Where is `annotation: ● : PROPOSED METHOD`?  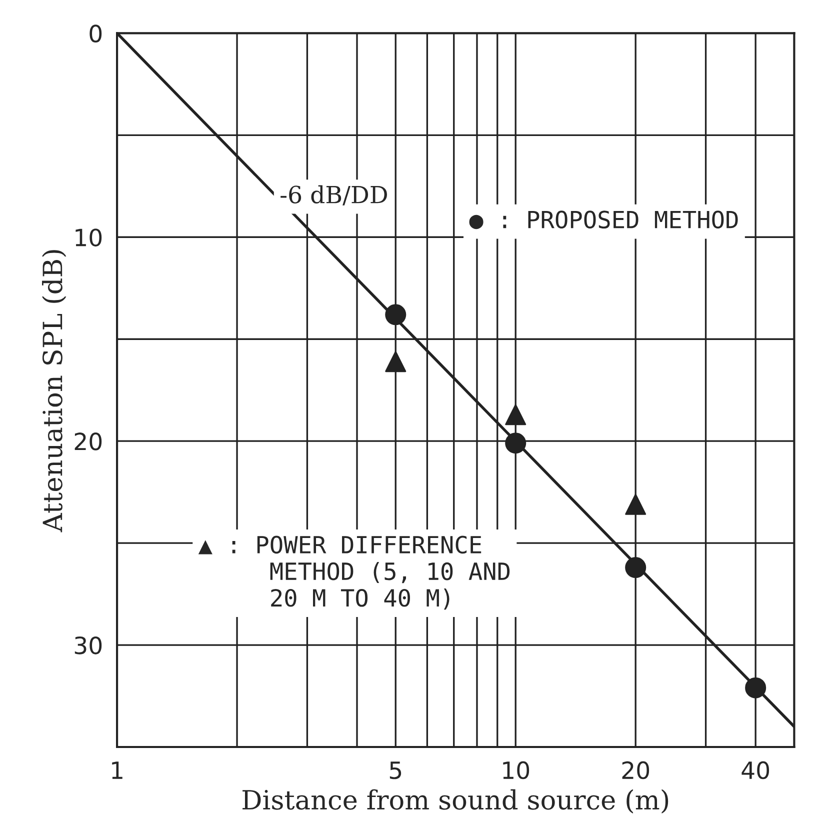
annotation: ● : PROPOSED METHOD is located at coordinates (603, 220).